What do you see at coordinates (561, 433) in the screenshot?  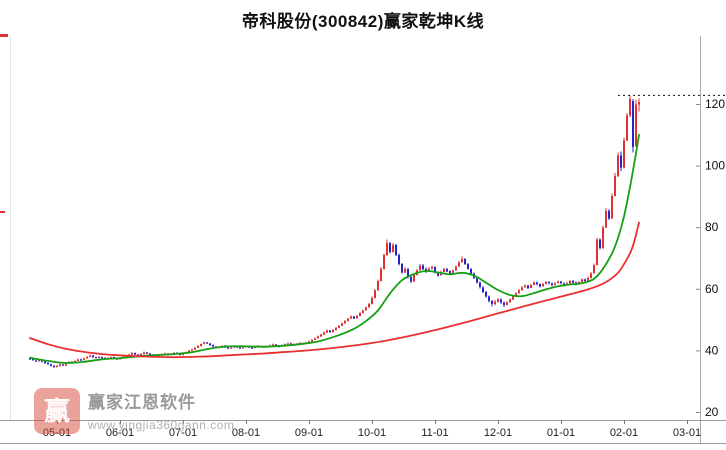 I see `x-tick-label: 01-01` at bounding box center [561, 433].